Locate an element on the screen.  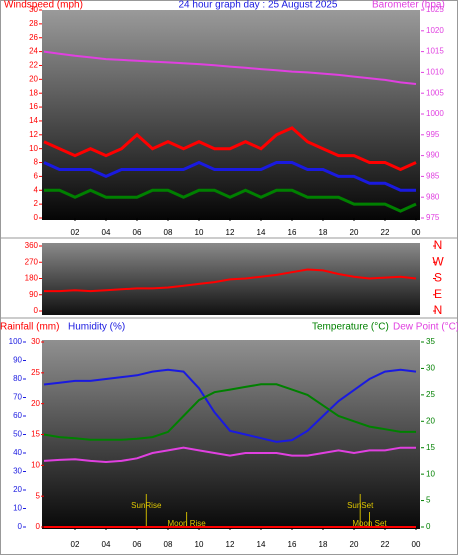
y-tick-label: 28 is located at coordinates (33, 23).